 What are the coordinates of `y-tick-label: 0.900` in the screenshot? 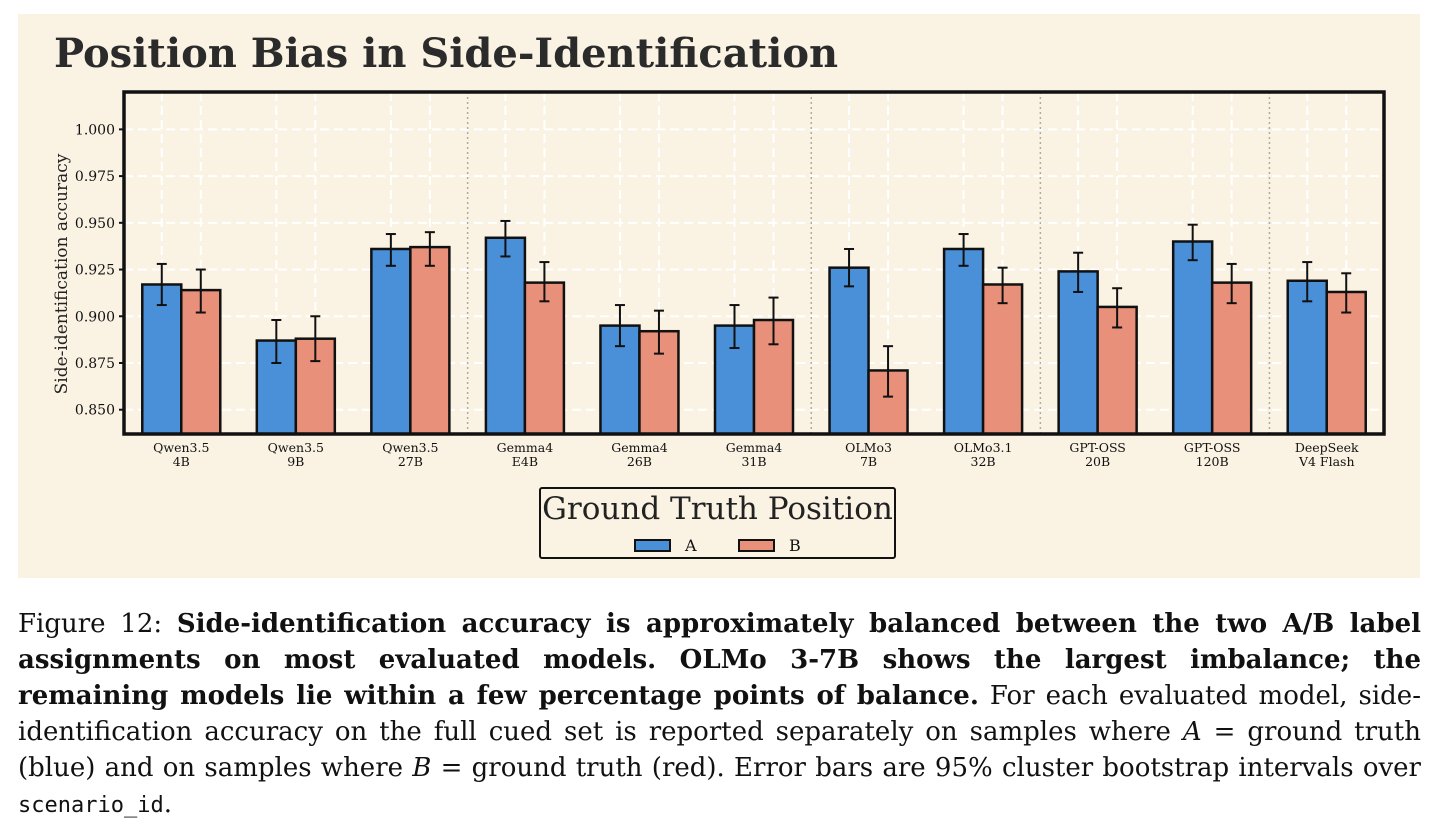 It's located at (95, 317).